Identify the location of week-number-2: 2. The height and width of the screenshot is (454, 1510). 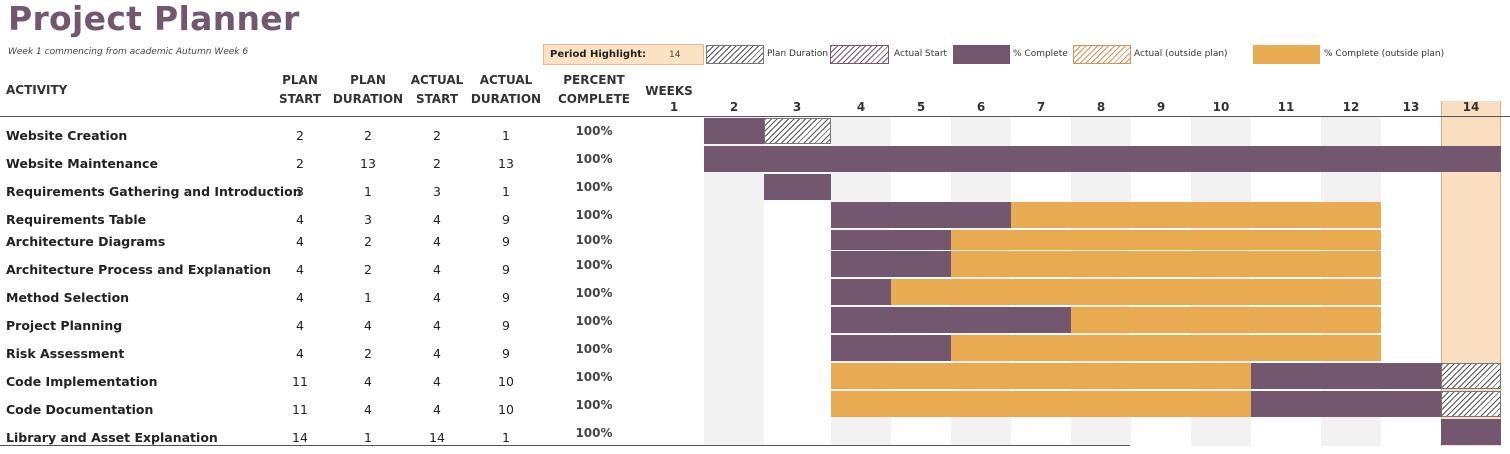
(734, 107).